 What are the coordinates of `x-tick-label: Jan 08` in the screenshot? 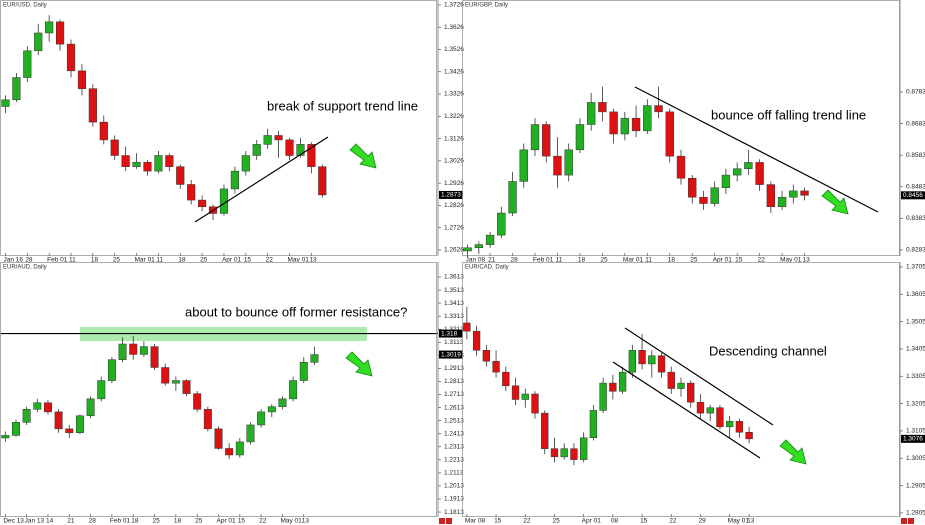 It's located at (476, 260).